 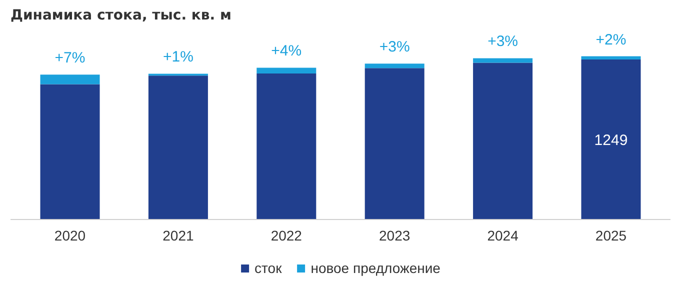 I want to click on x-tick-label: 2025, so click(x=611, y=236).